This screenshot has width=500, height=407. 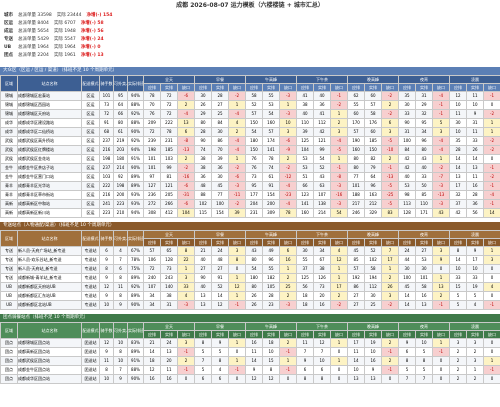 What do you see at coordinates (288, 213) in the screenshot?
I see `cell: 78` at bounding box center [288, 213].